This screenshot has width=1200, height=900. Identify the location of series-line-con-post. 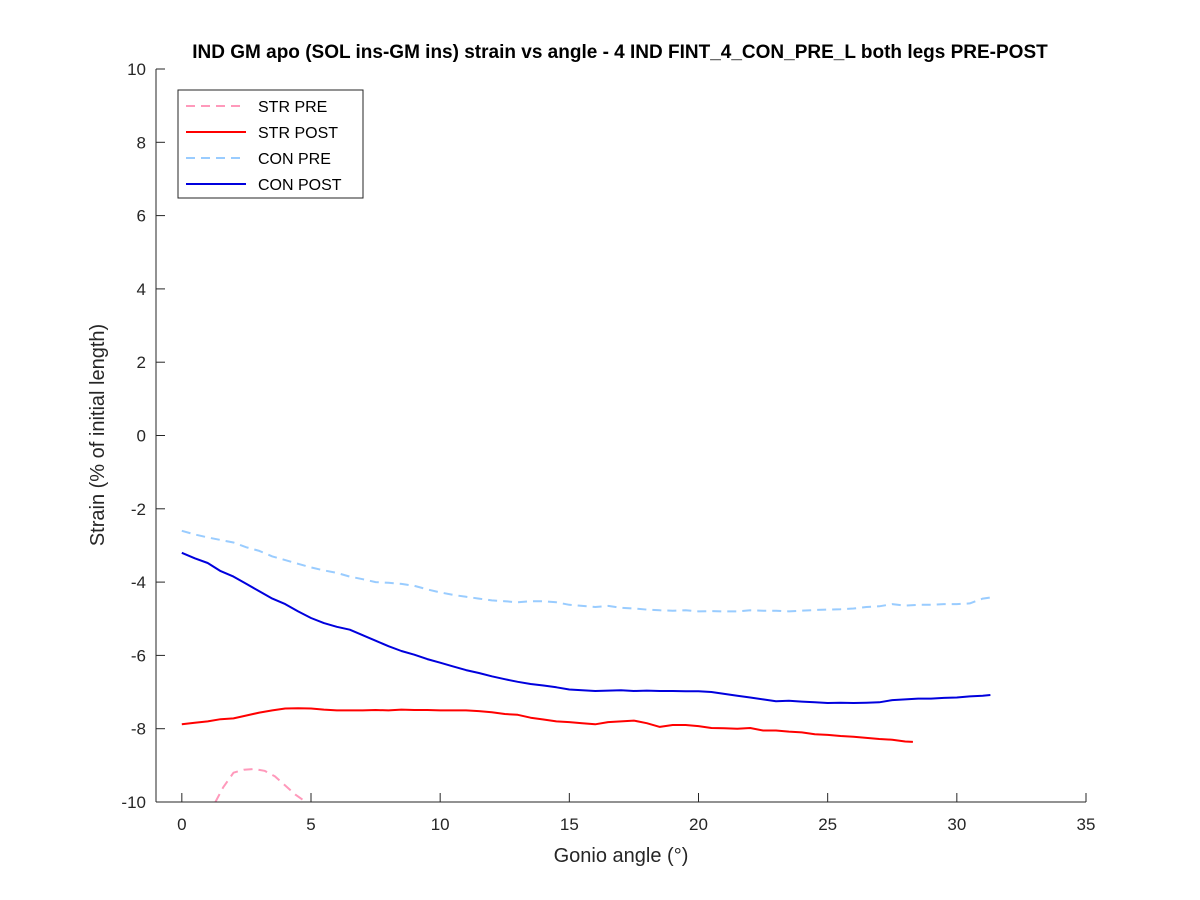
(586, 627).